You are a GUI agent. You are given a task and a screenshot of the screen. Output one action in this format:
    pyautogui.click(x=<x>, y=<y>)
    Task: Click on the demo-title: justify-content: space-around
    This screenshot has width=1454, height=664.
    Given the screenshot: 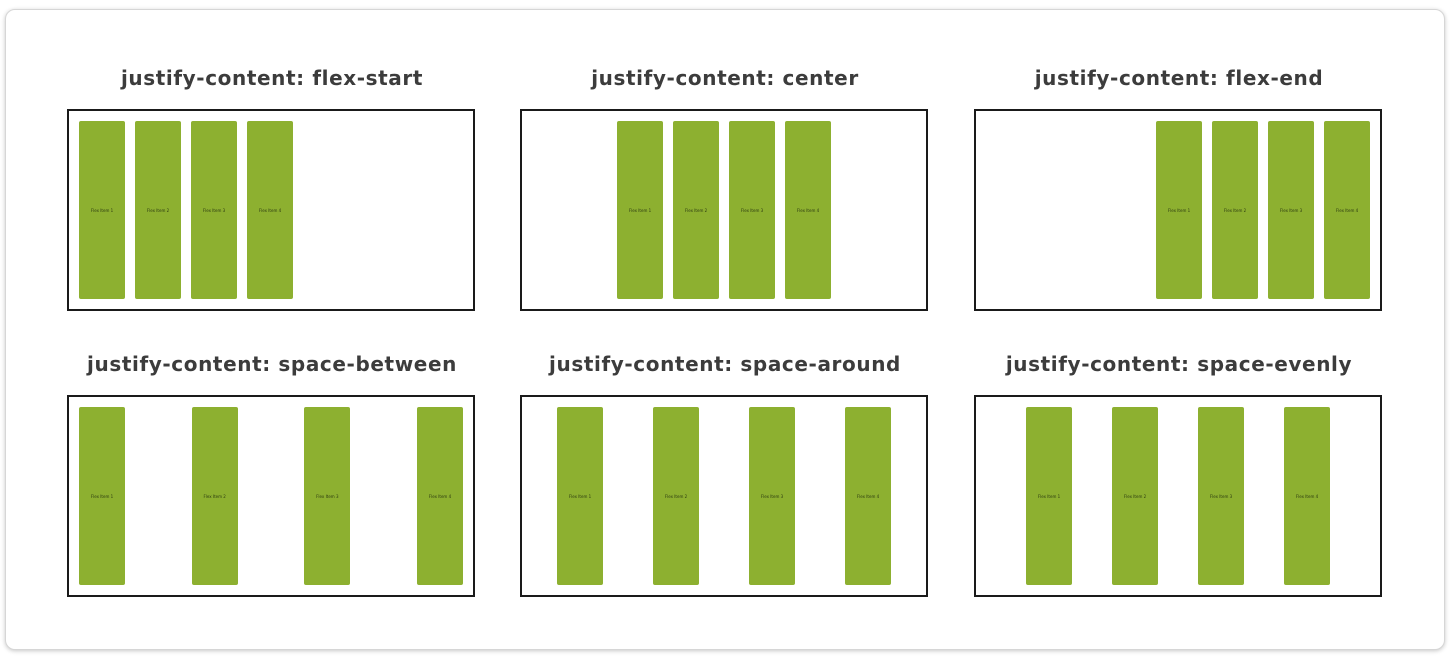 What is the action you would take?
    pyautogui.click(x=725, y=364)
    